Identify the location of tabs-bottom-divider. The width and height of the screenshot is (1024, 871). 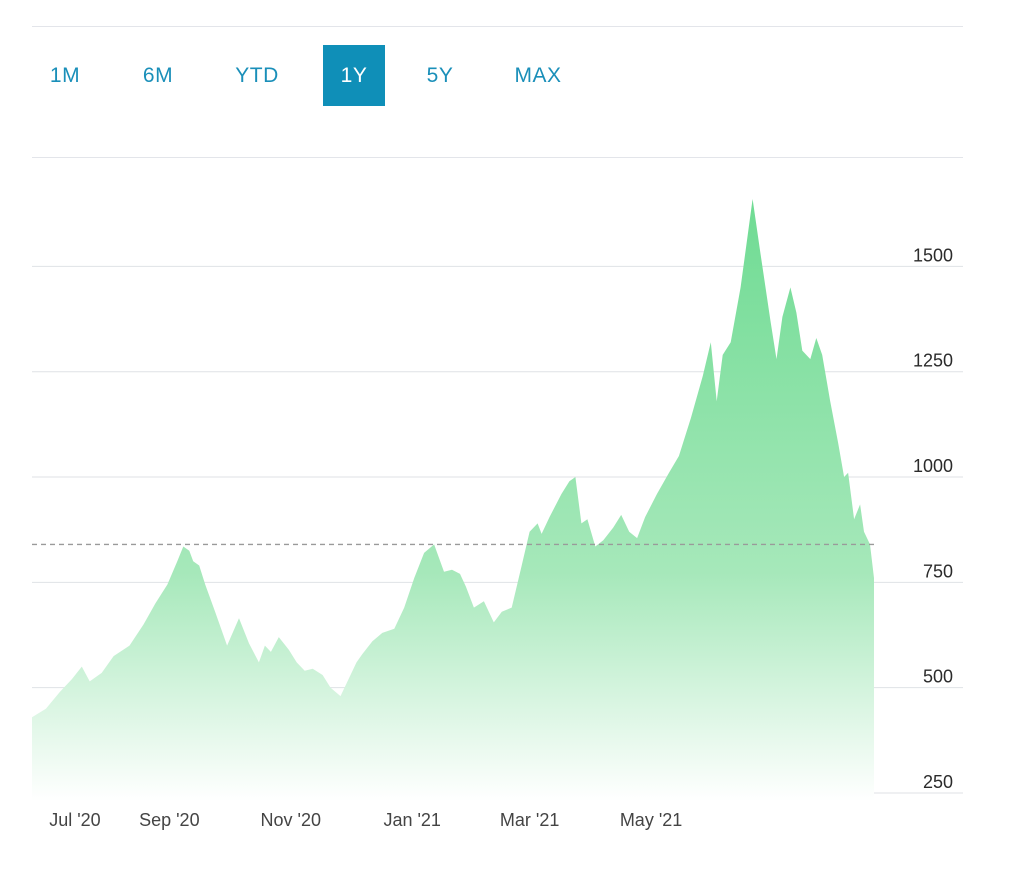
(497, 157).